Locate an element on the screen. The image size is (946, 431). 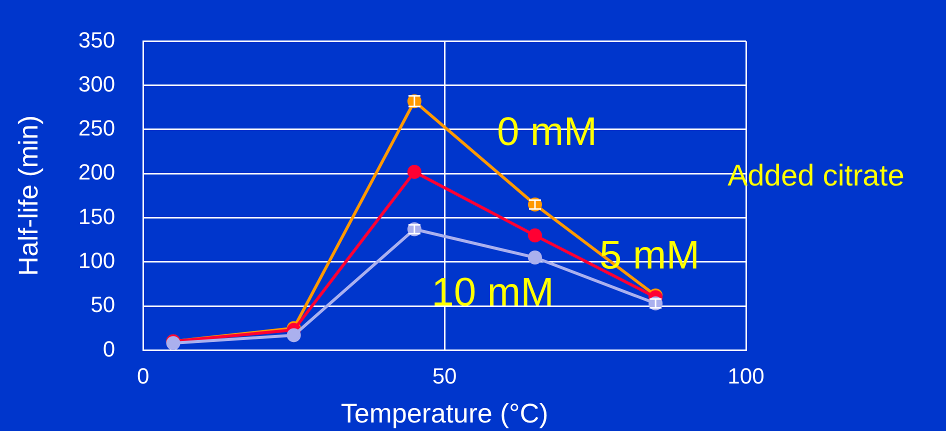
x-axis-title: Temperature (°C) is located at coordinates (444, 413).